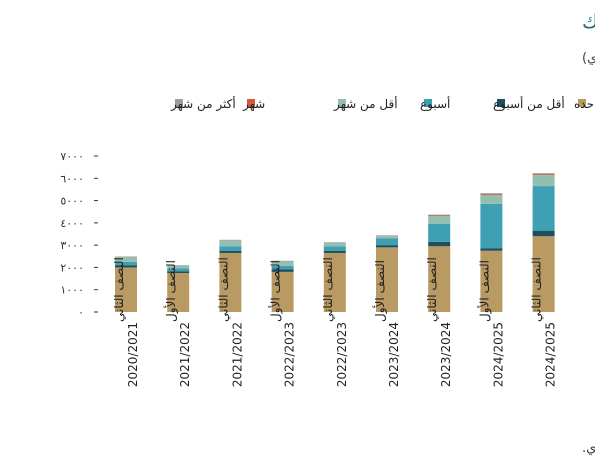 This screenshot has width=595, height=469. I want to click on legend-label: أقل من شهر, so click(365, 104).